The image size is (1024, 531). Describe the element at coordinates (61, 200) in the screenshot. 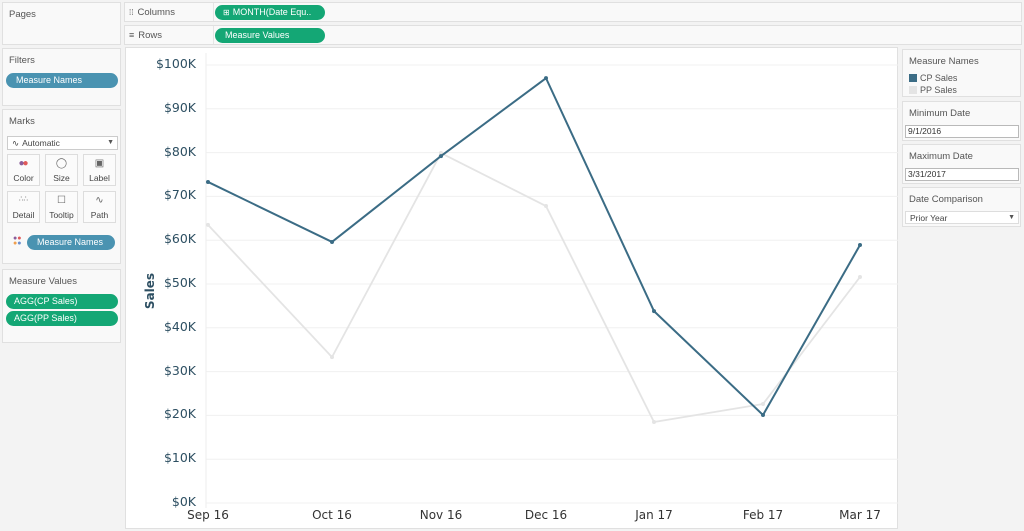

I see `tooltip-icon: ☐` at that location.